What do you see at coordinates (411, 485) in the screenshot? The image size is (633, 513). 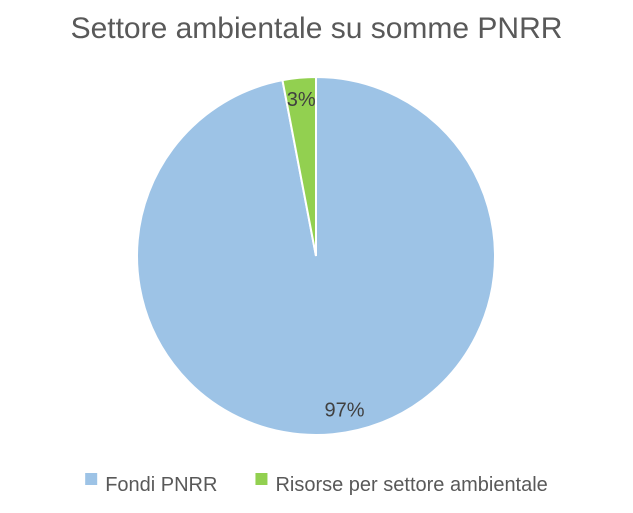 I see `legend-label-risorse-per-settore-ambientale: Risorse per settore ambientale` at bounding box center [411, 485].